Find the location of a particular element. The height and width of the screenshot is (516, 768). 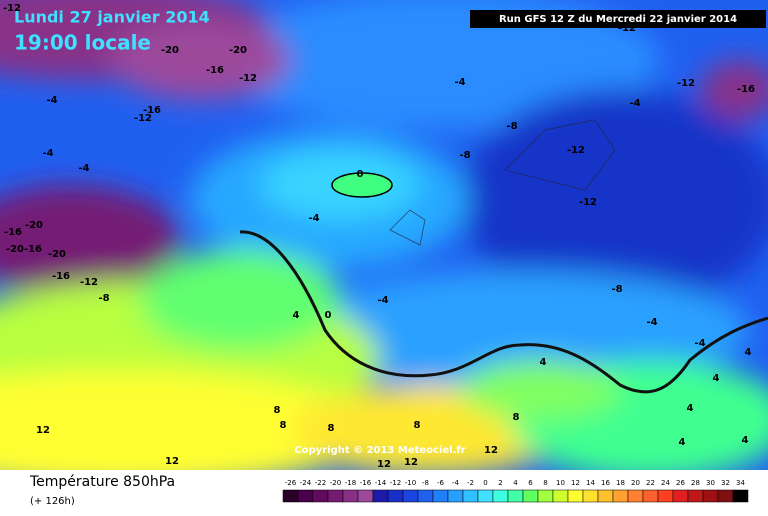

scale-tick-label: 30 is located at coordinates (710, 483).